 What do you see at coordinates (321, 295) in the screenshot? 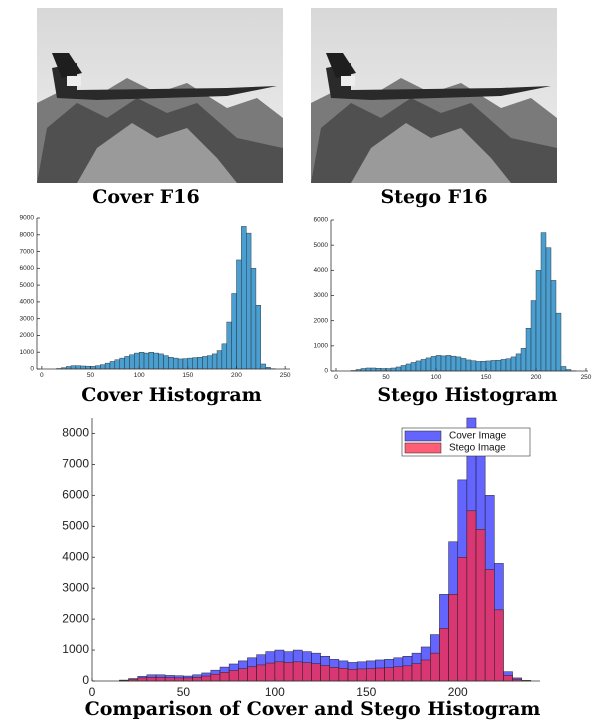
I see `y-tick-label: 3000` at bounding box center [321, 295].